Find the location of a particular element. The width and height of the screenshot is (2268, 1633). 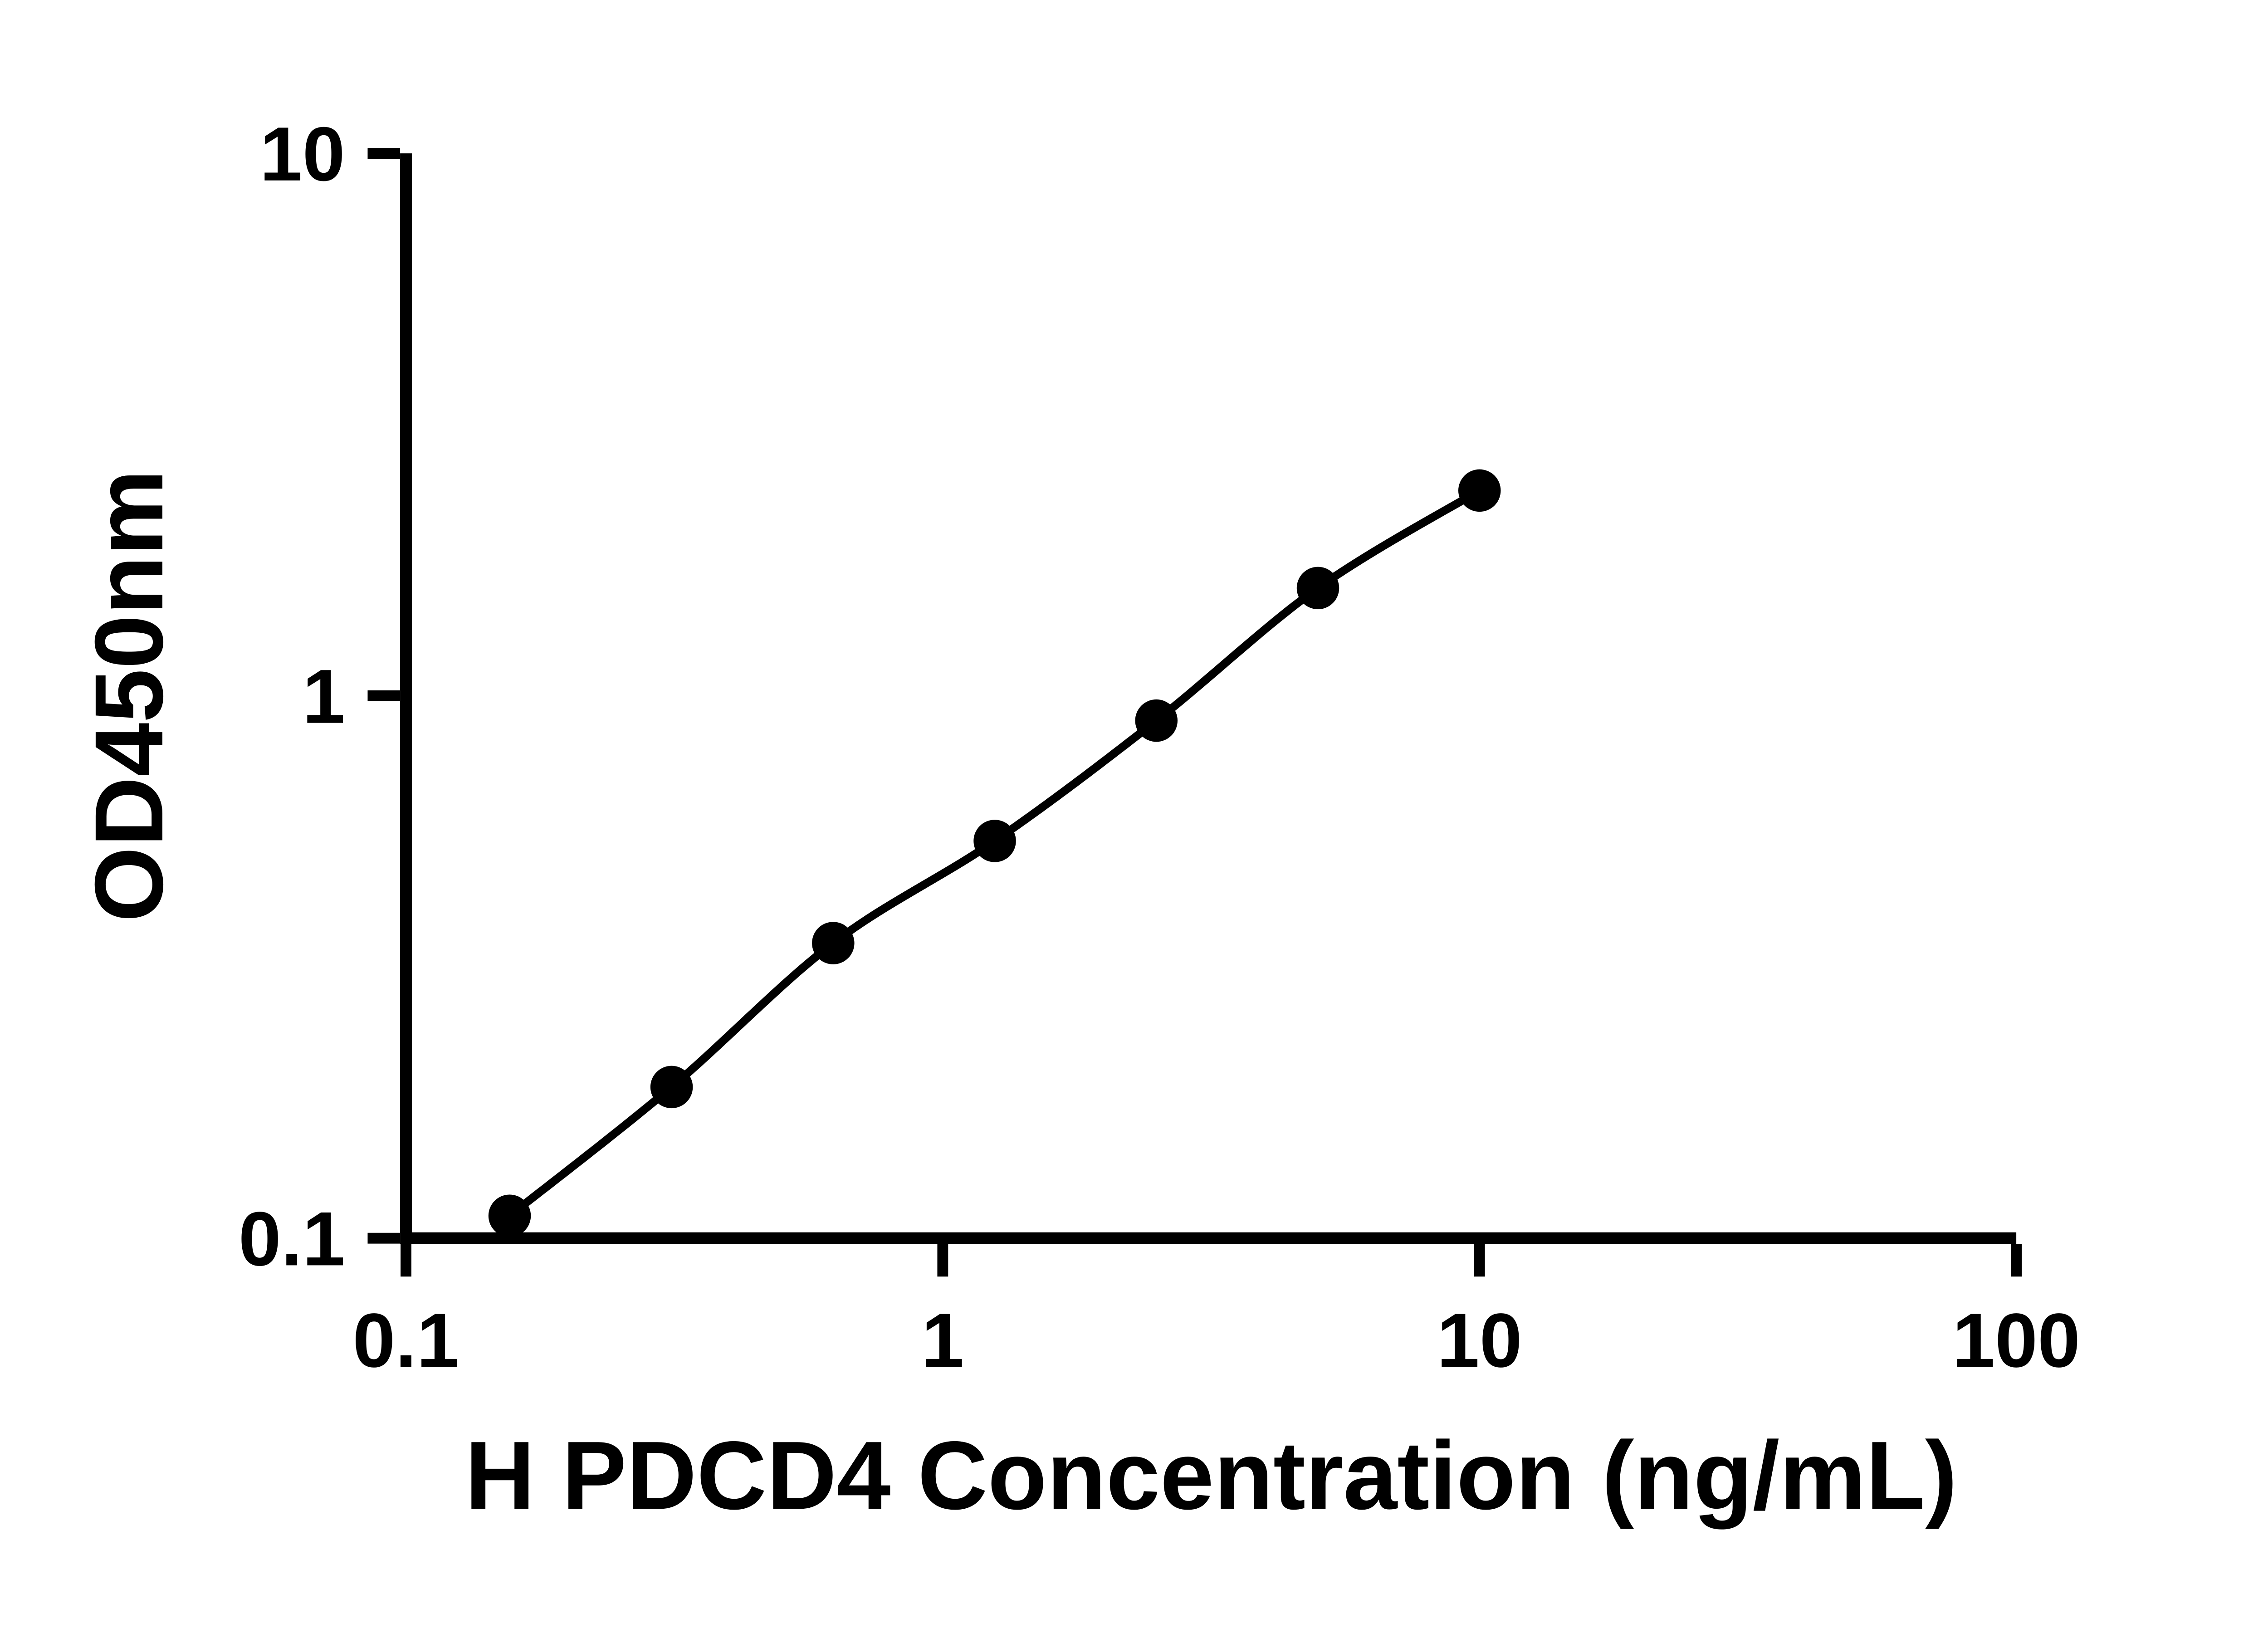

y-tick-label: 0.1 is located at coordinates (292, 1238).